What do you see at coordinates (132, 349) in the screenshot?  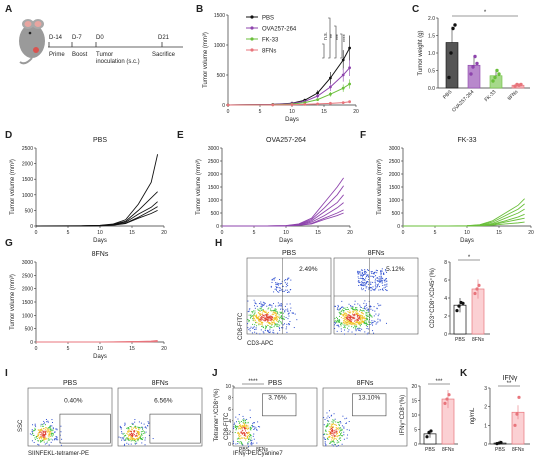 I see `x-tick-label: 15` at bounding box center [132, 349].